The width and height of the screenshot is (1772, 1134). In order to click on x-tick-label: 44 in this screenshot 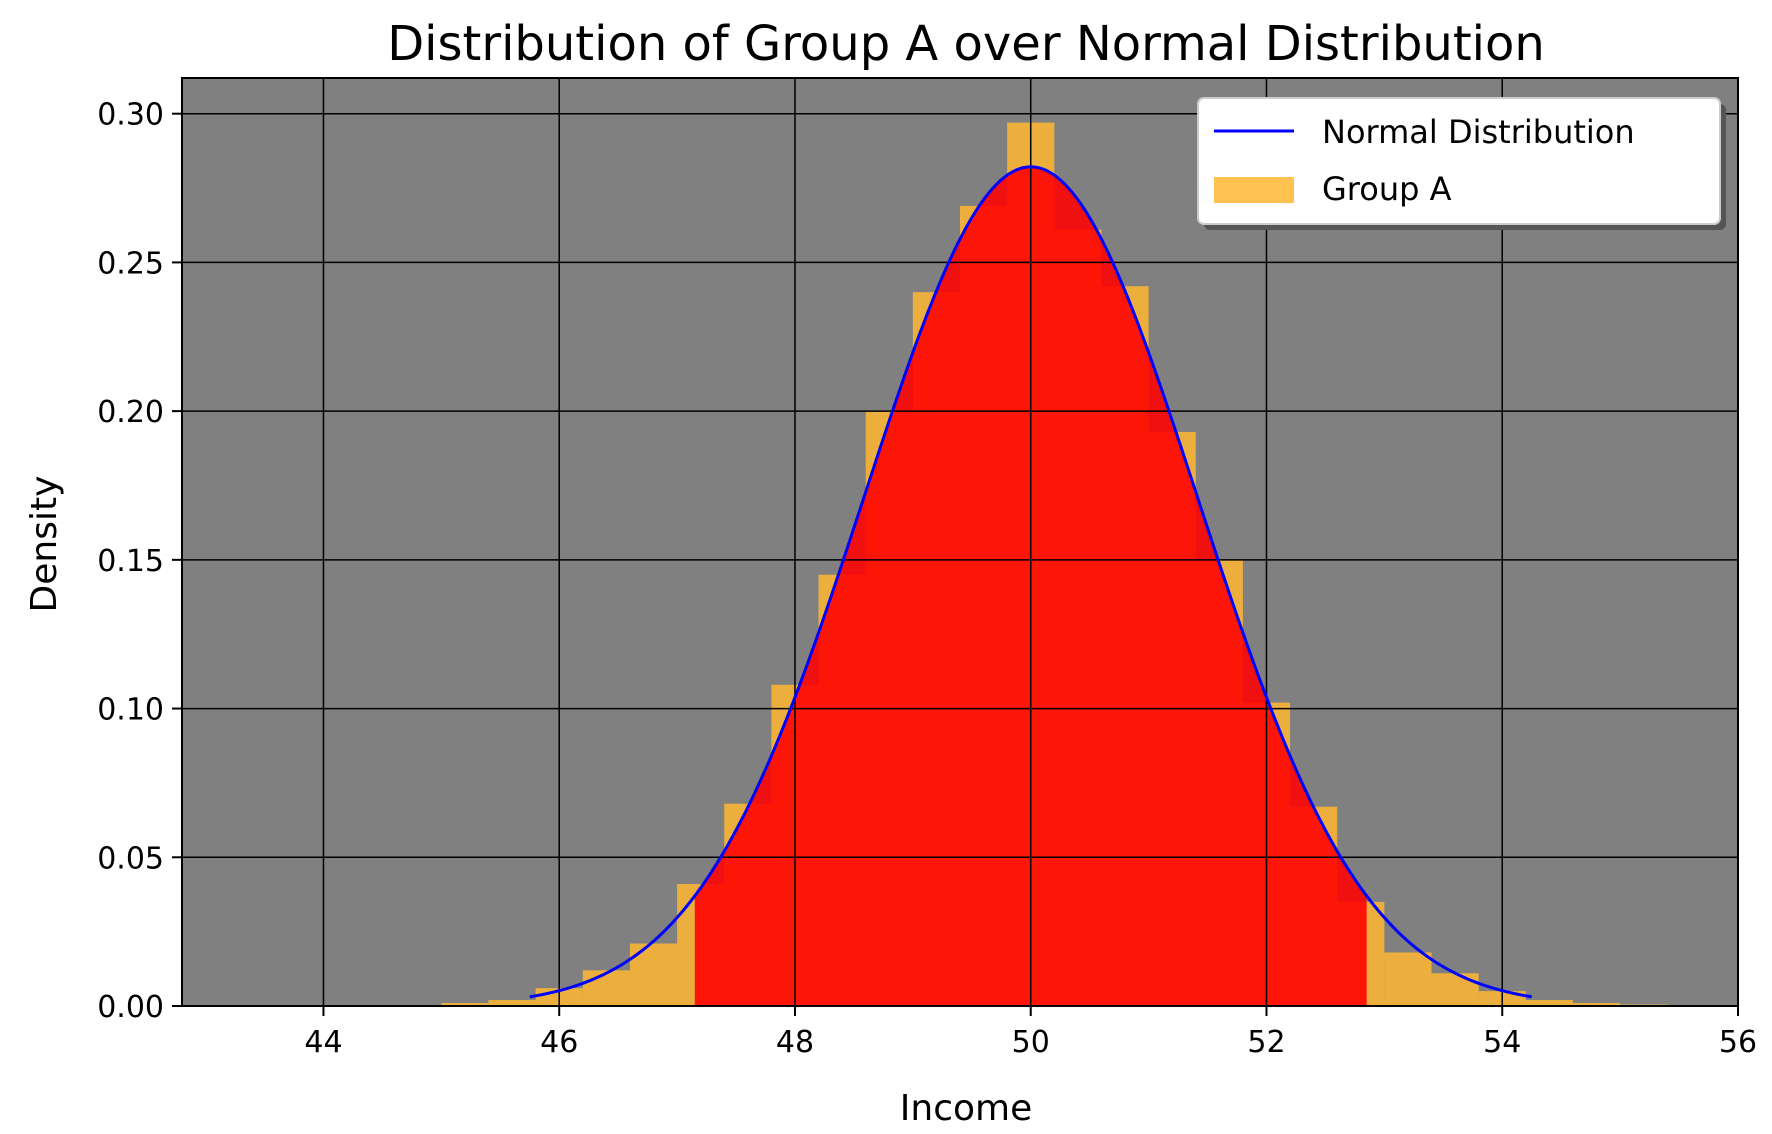, I will do `click(323, 1042)`.